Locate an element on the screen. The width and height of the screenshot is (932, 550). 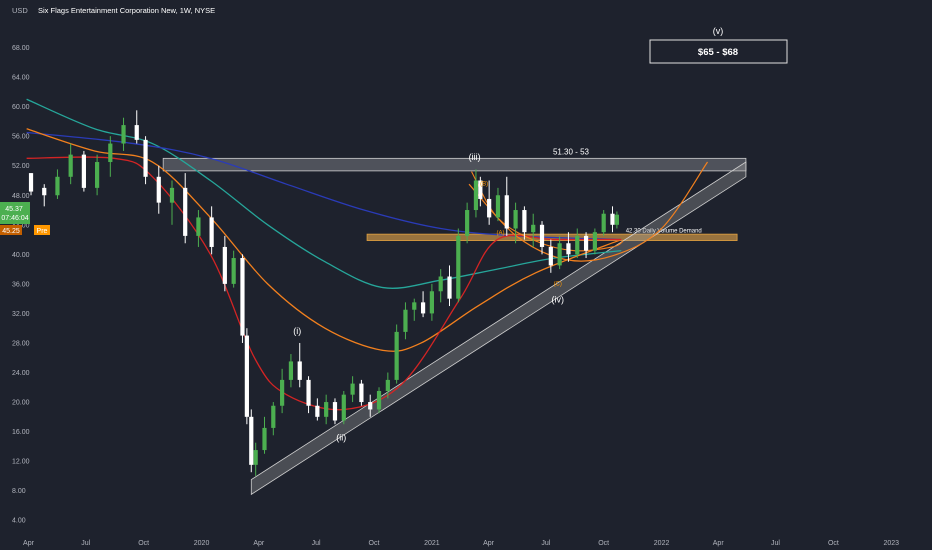
target-wave-label: (v) is located at coordinates (718, 31).